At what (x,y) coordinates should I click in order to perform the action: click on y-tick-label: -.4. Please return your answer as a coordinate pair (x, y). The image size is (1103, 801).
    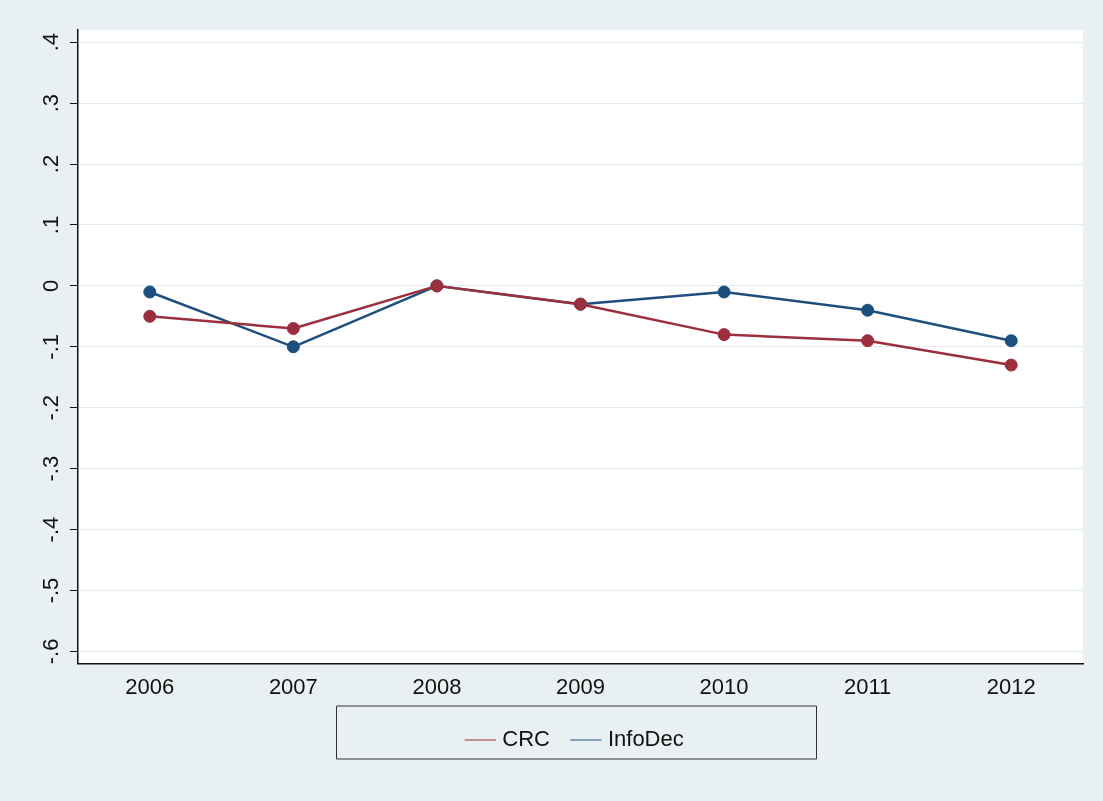
    Looking at the image, I should click on (51, 529).